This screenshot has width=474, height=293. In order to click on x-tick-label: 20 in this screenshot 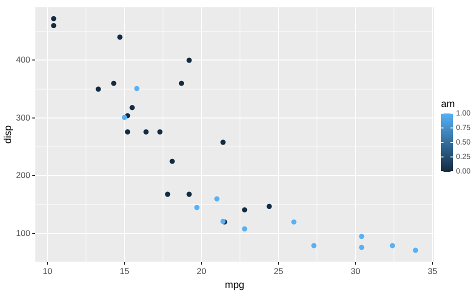, I will do `click(201, 271)`.